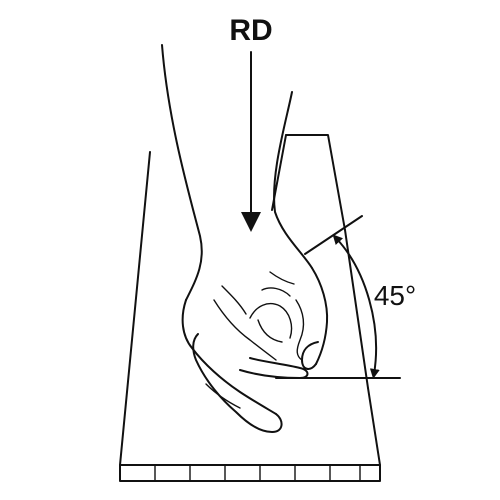  What do you see at coordinates (223, 396) in the screenshot?
I see `thumb-crease` at bounding box center [223, 396].